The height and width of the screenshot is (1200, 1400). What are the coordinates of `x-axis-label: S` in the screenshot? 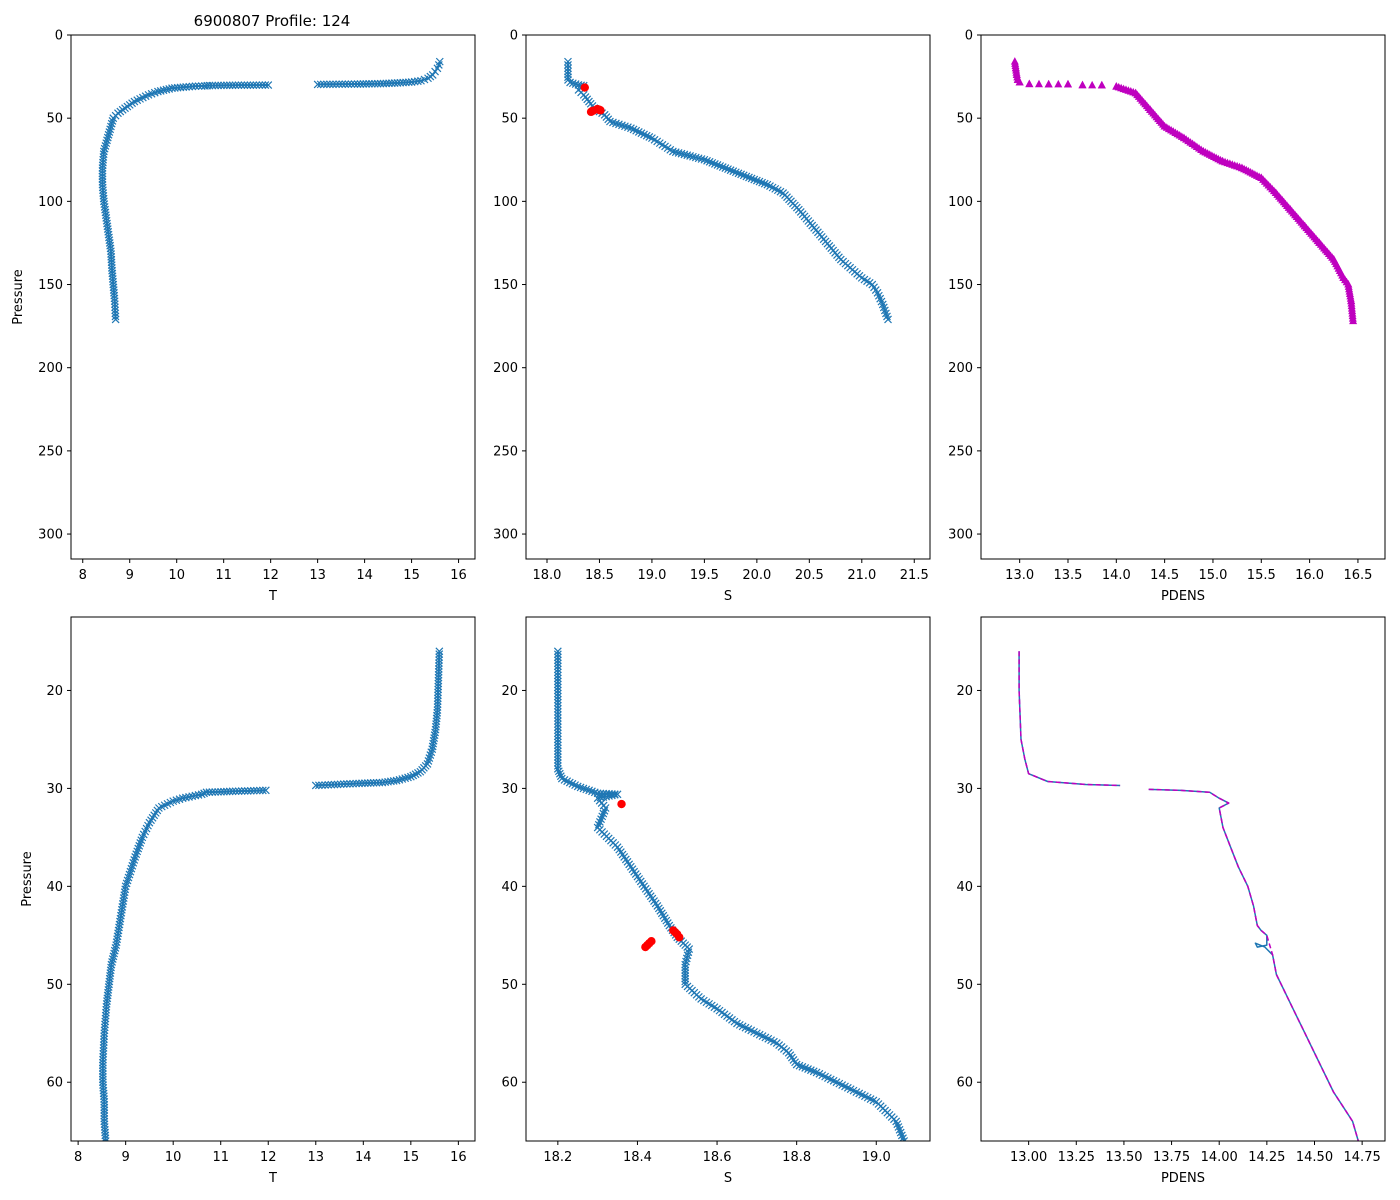 It's located at (728, 596).